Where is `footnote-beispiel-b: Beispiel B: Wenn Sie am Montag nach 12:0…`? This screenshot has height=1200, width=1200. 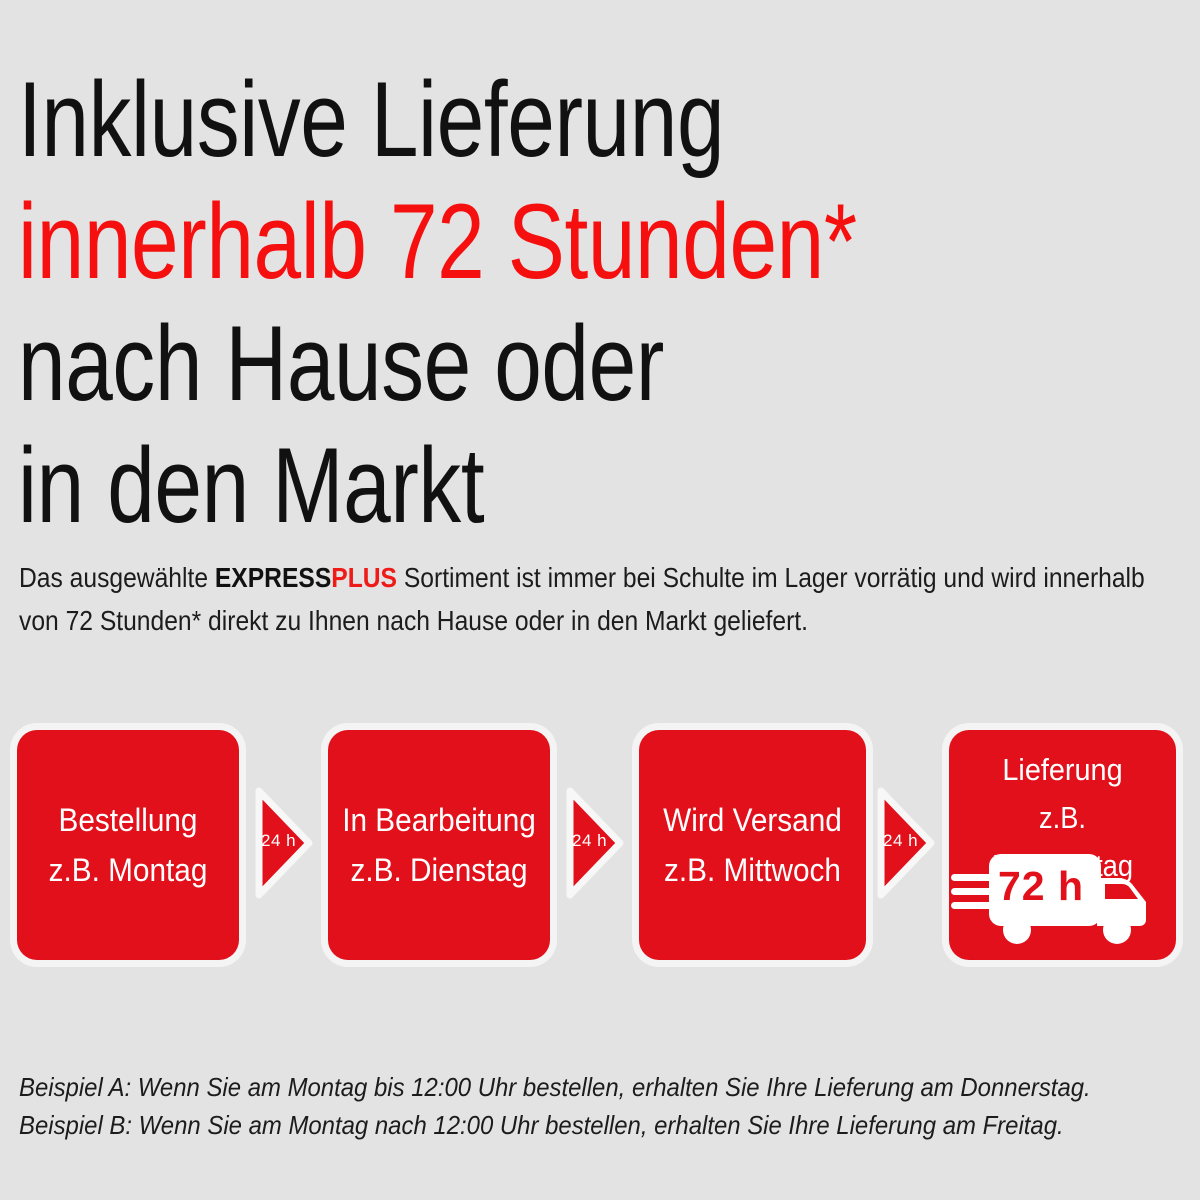 footnote-beispiel-b: Beispiel B: Wenn Sie am Montag nach 12:0… is located at coordinates (541, 1125).